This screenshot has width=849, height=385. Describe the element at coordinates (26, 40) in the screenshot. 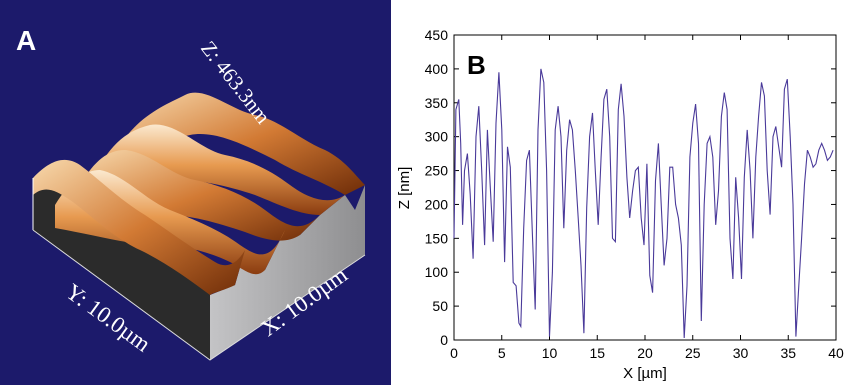

I see `panel-a-letter: A` at that location.